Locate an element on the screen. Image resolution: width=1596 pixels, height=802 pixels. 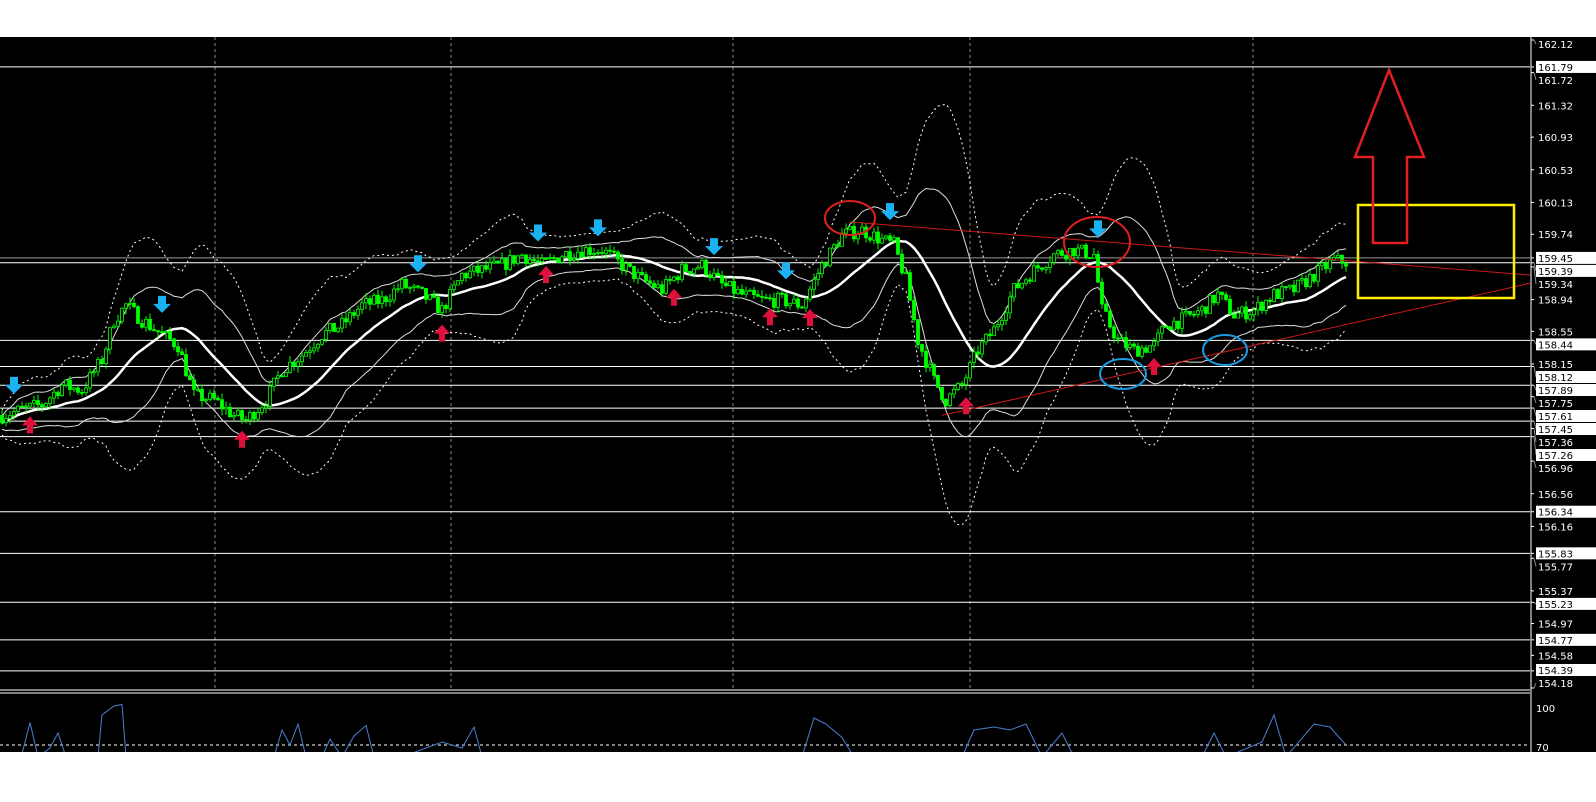
axis-tick-label: 161.32 is located at coordinates (1555, 106).